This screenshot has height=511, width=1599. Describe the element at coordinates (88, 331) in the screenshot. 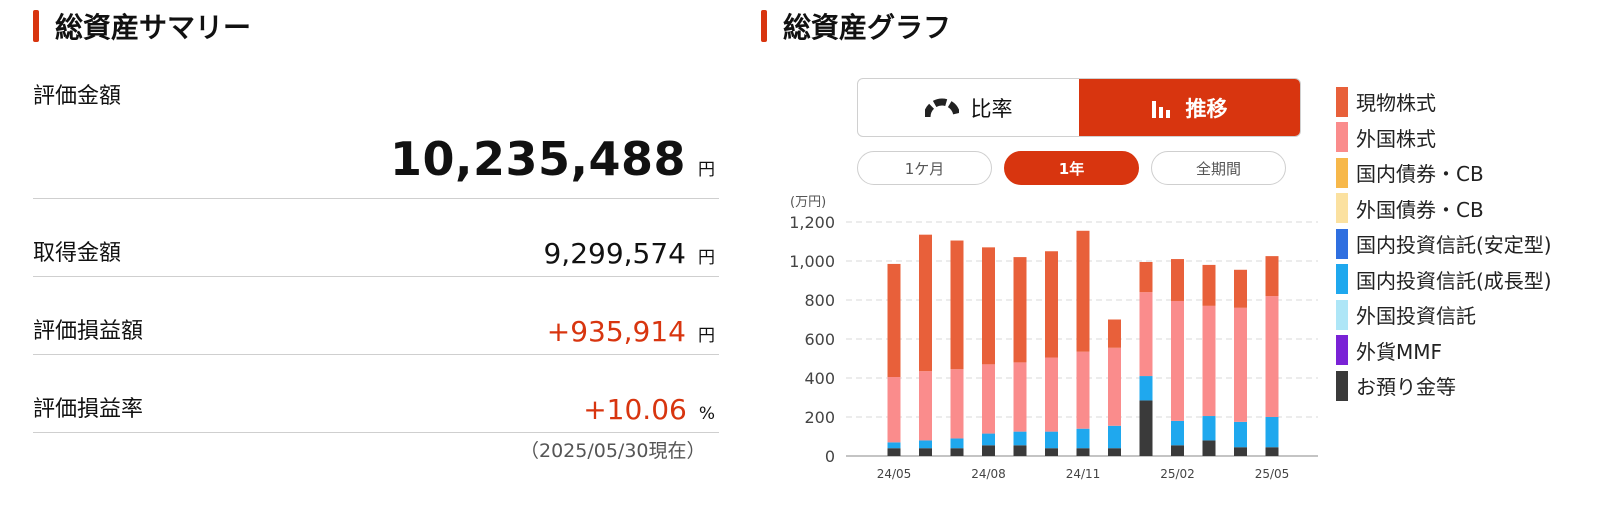

I see `profit-loss-amount-label: 評価損益額` at that location.